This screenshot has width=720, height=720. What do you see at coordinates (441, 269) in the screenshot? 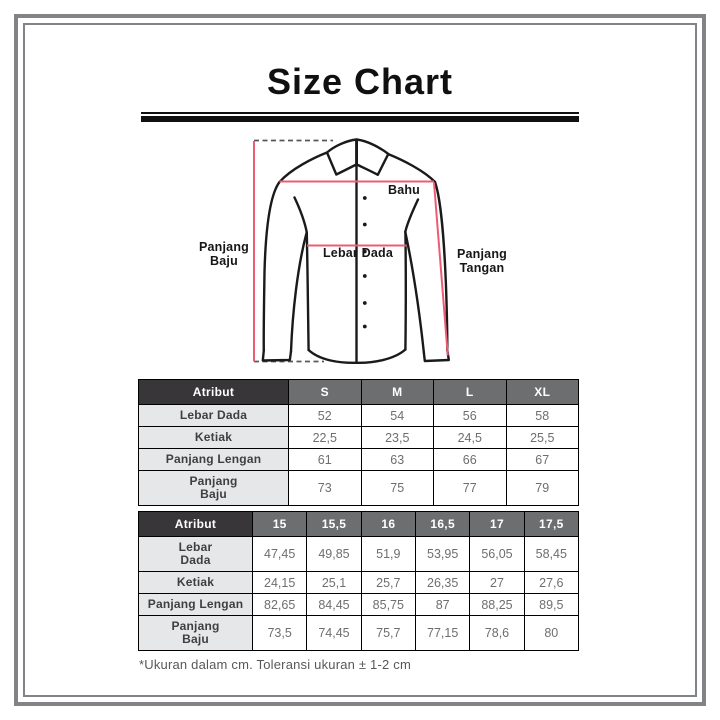
I see `panjang-tangan-line` at bounding box center [441, 269].